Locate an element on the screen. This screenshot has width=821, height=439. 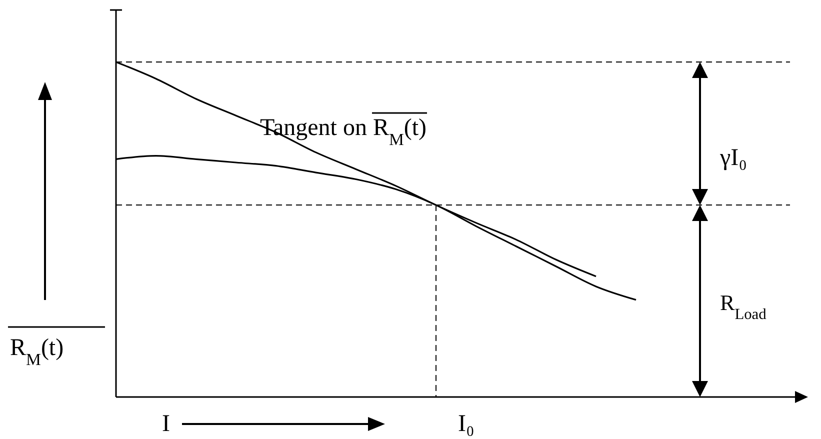
annotation: Tangent on R$_{M}$(t) is located at coordinates (343, 131).